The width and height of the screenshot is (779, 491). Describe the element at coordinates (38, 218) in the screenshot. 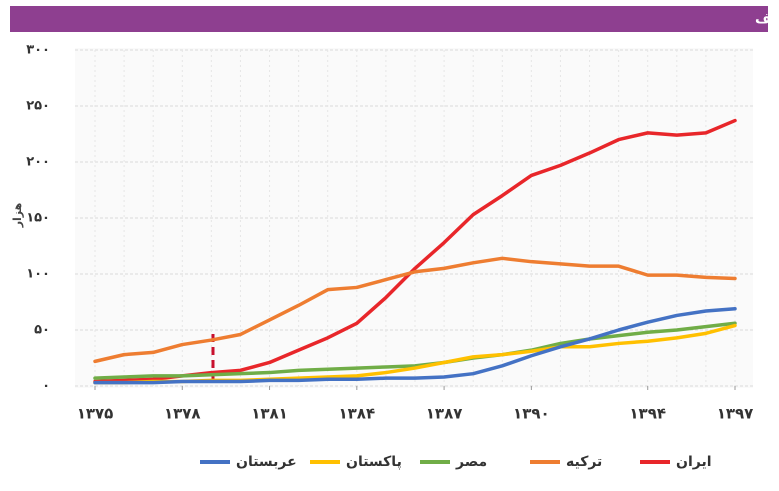

I see `y-tick-label: ۱۵۰` at that location.